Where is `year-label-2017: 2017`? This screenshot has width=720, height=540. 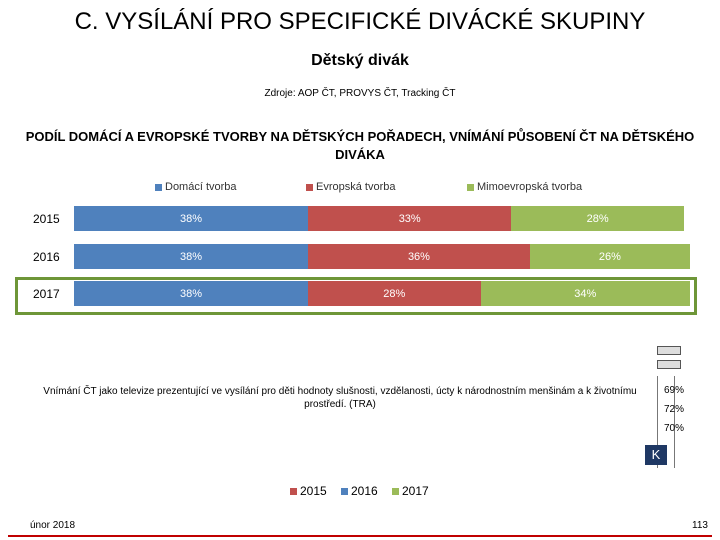
year-label-2017: 2017 is located at coordinates (46, 294).